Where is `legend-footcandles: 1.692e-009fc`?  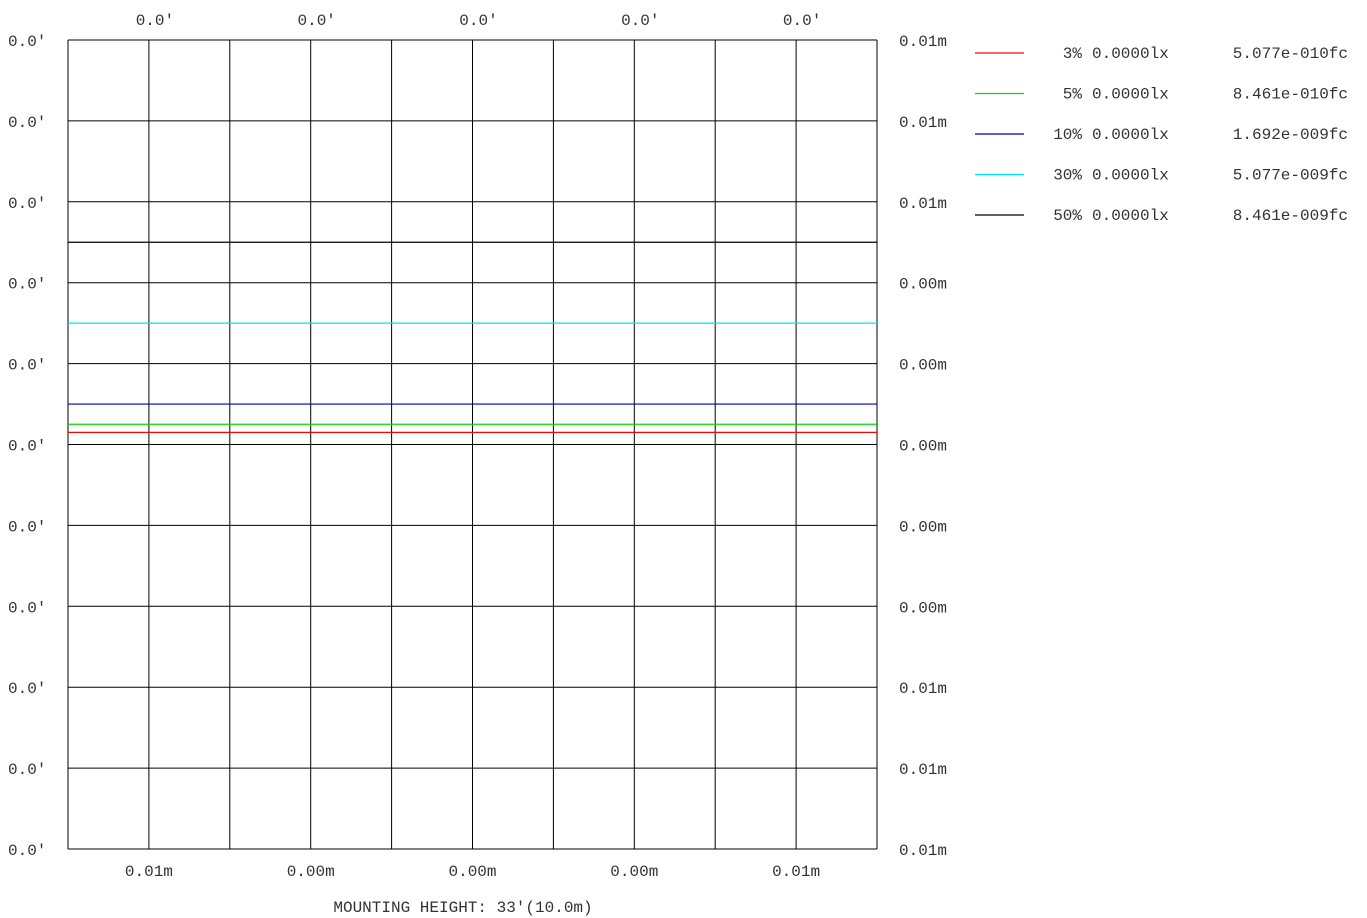 legend-footcandles: 1.692e-009fc is located at coordinates (1290, 135).